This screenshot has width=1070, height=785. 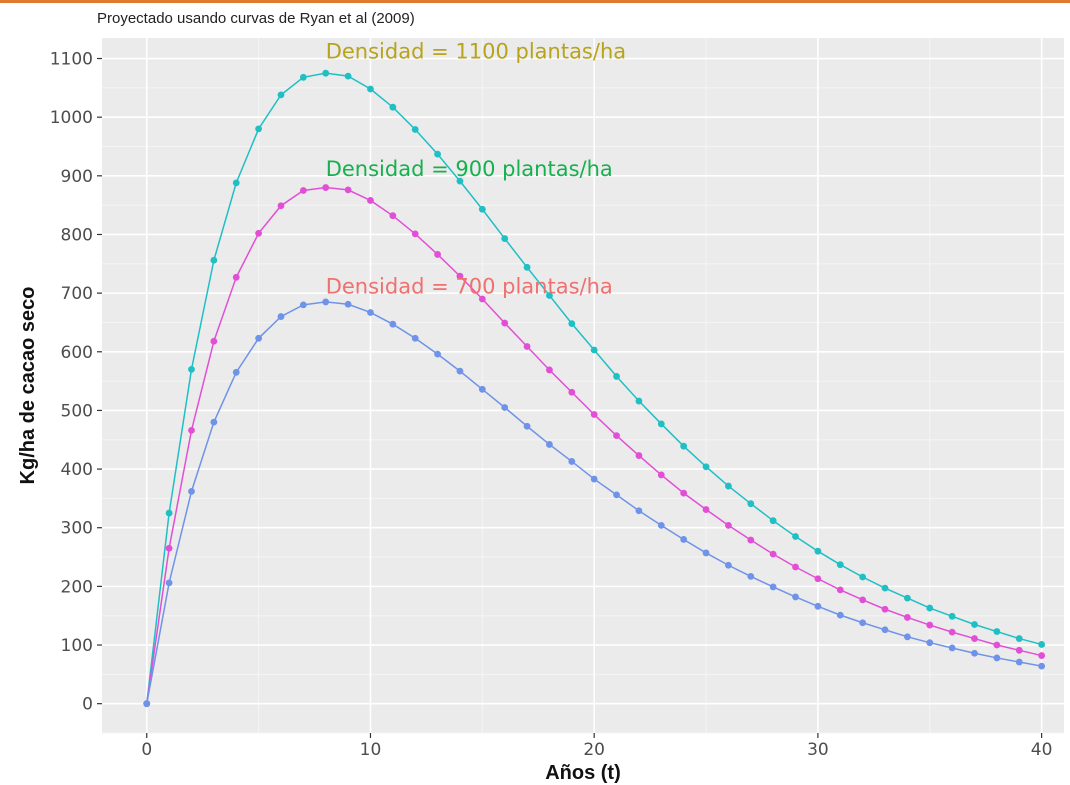 What do you see at coordinates (476, 52) in the screenshot?
I see `annotation-label: Densidad = 1100 plantas/ha` at bounding box center [476, 52].